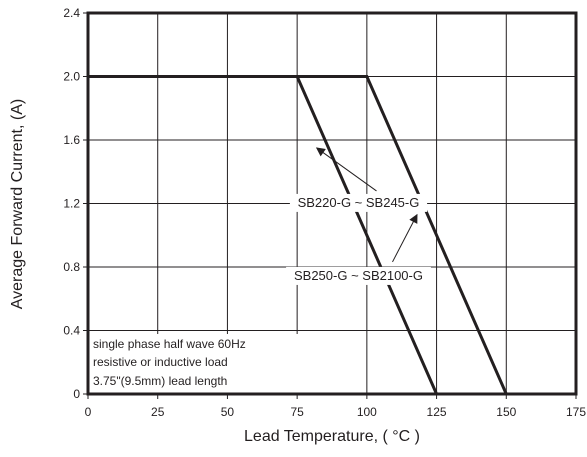 The width and height of the screenshot is (587, 457). I want to click on y-tick-label: 2.0, so click(71, 77).